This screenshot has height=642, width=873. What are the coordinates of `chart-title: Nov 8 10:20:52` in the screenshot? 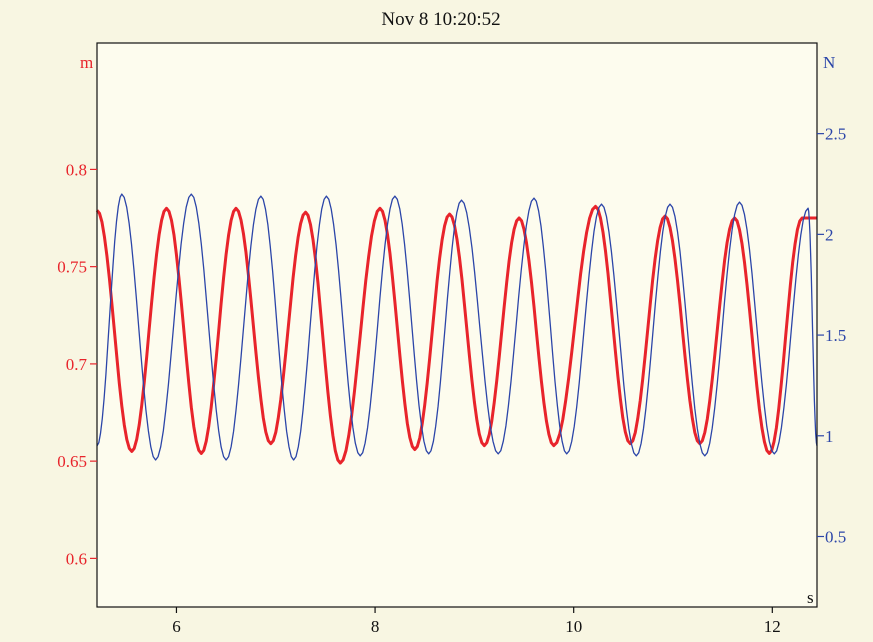 It's located at (440, 19).